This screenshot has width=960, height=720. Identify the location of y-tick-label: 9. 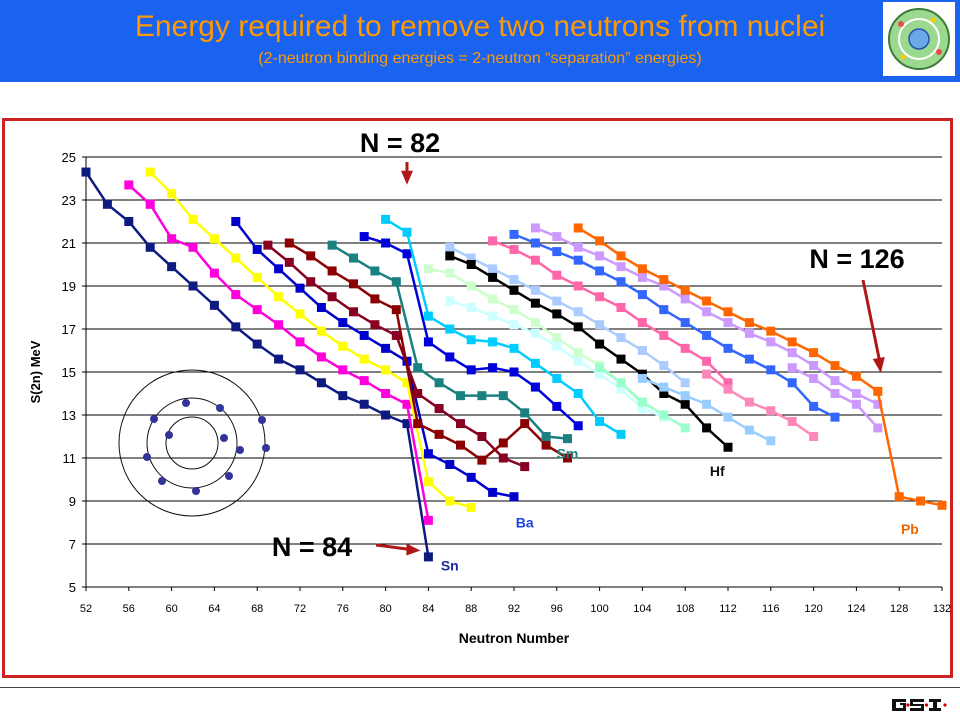
(72, 501).